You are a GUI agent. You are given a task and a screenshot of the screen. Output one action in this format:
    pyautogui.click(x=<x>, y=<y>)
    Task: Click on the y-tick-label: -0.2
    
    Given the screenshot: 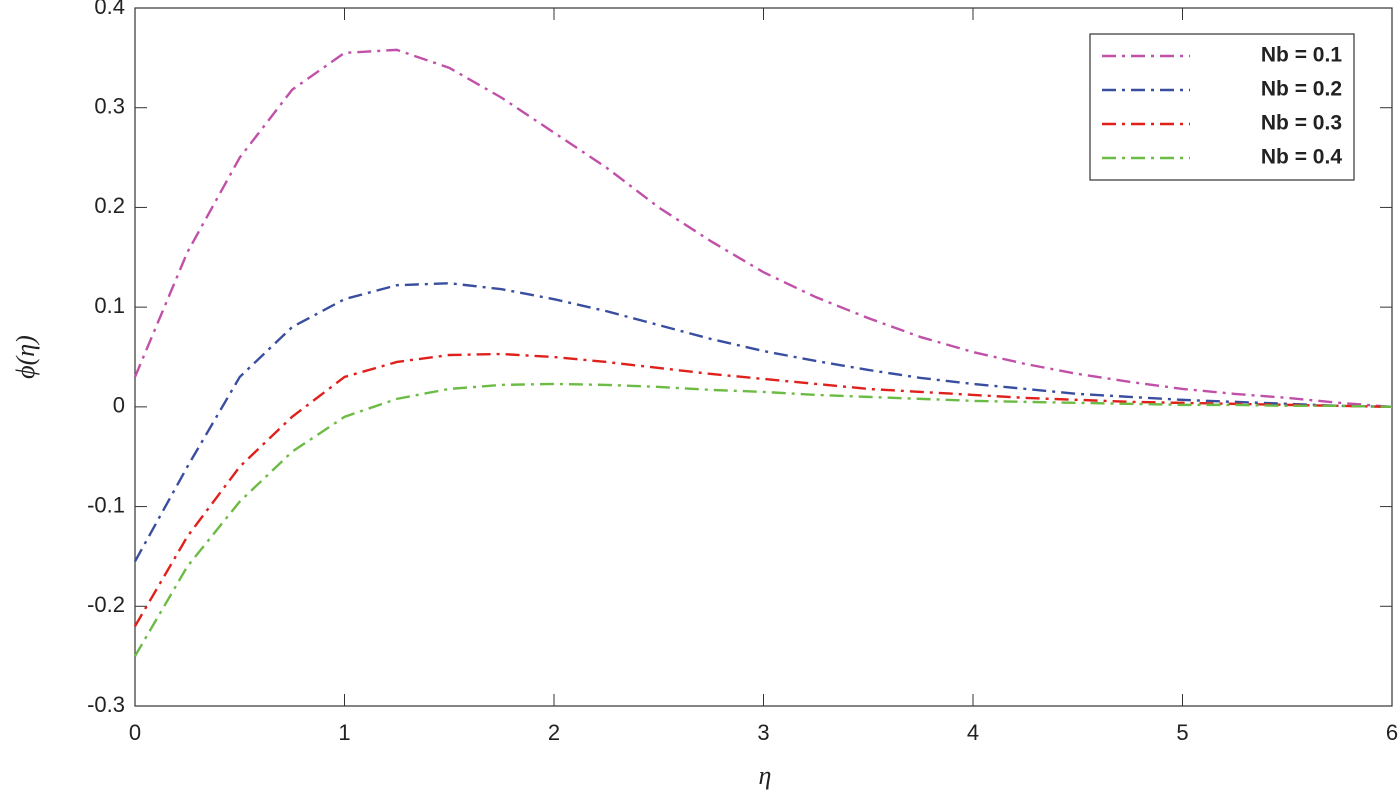 What is the action you would take?
    pyautogui.click(x=106, y=604)
    